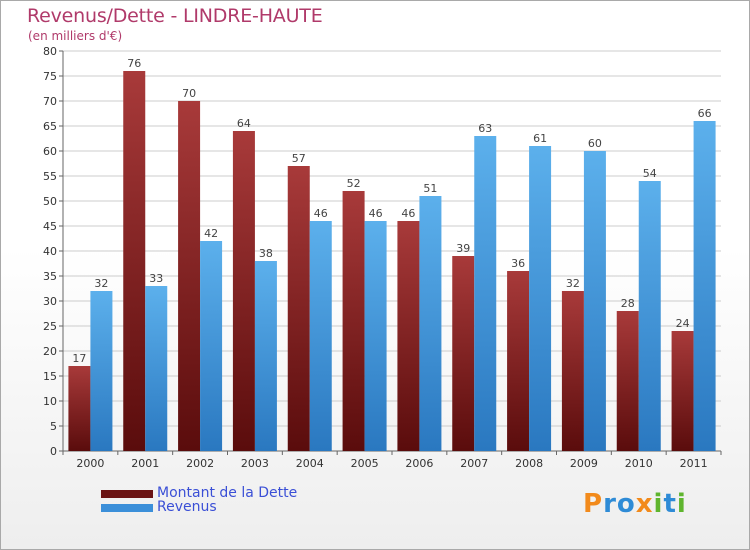 The image size is (750, 550). Describe the element at coordinates (244, 123) in the screenshot. I see `data-label: 64` at that location.